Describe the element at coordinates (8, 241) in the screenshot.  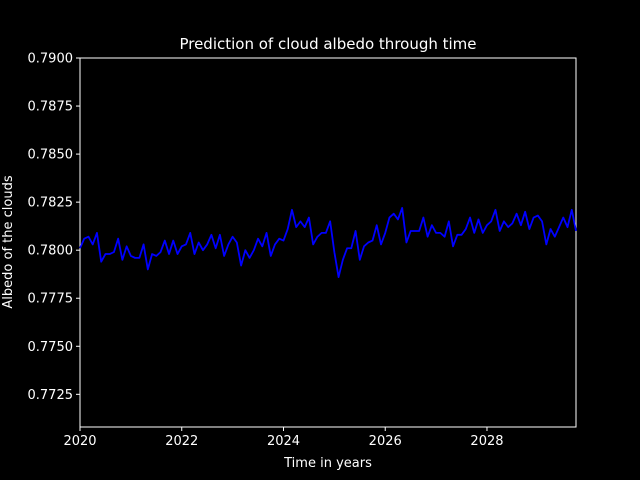
I see `y-axis-label: Albedo of the clouds` at that location.